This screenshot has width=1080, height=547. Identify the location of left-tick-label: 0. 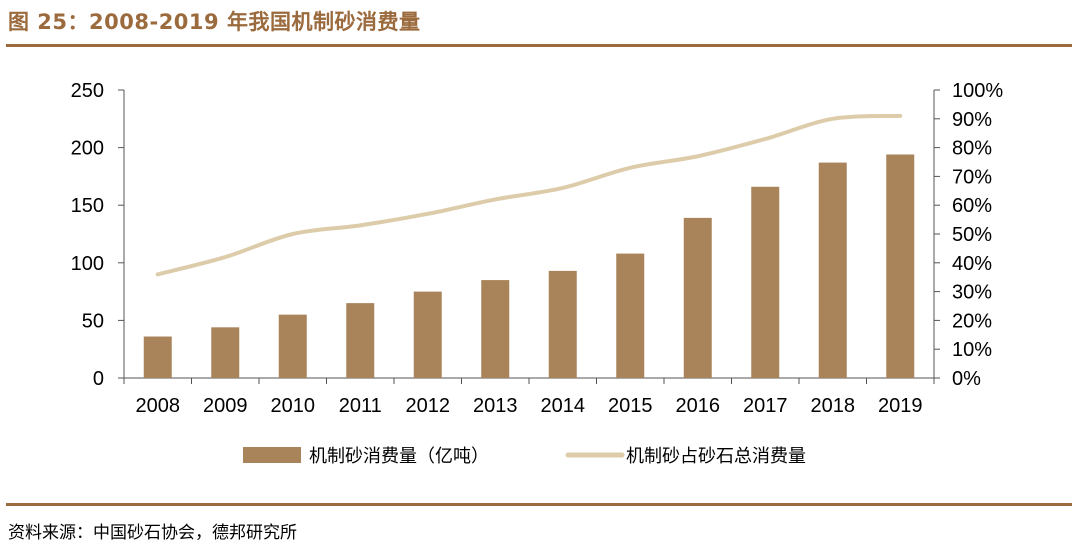
(98, 379).